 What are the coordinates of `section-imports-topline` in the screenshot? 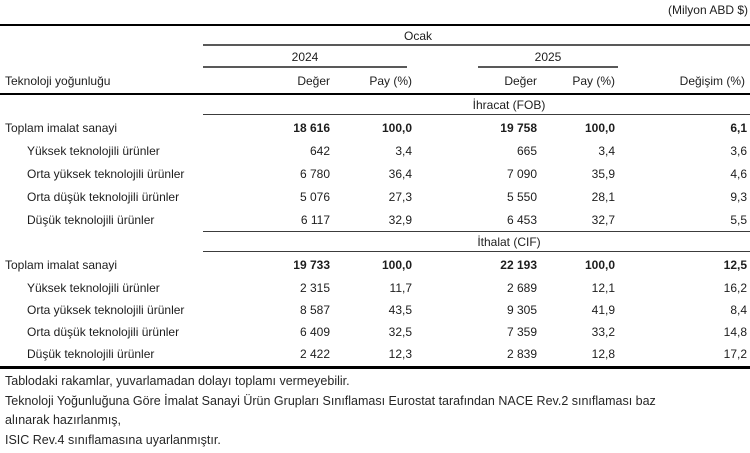 It's located at (476, 231).